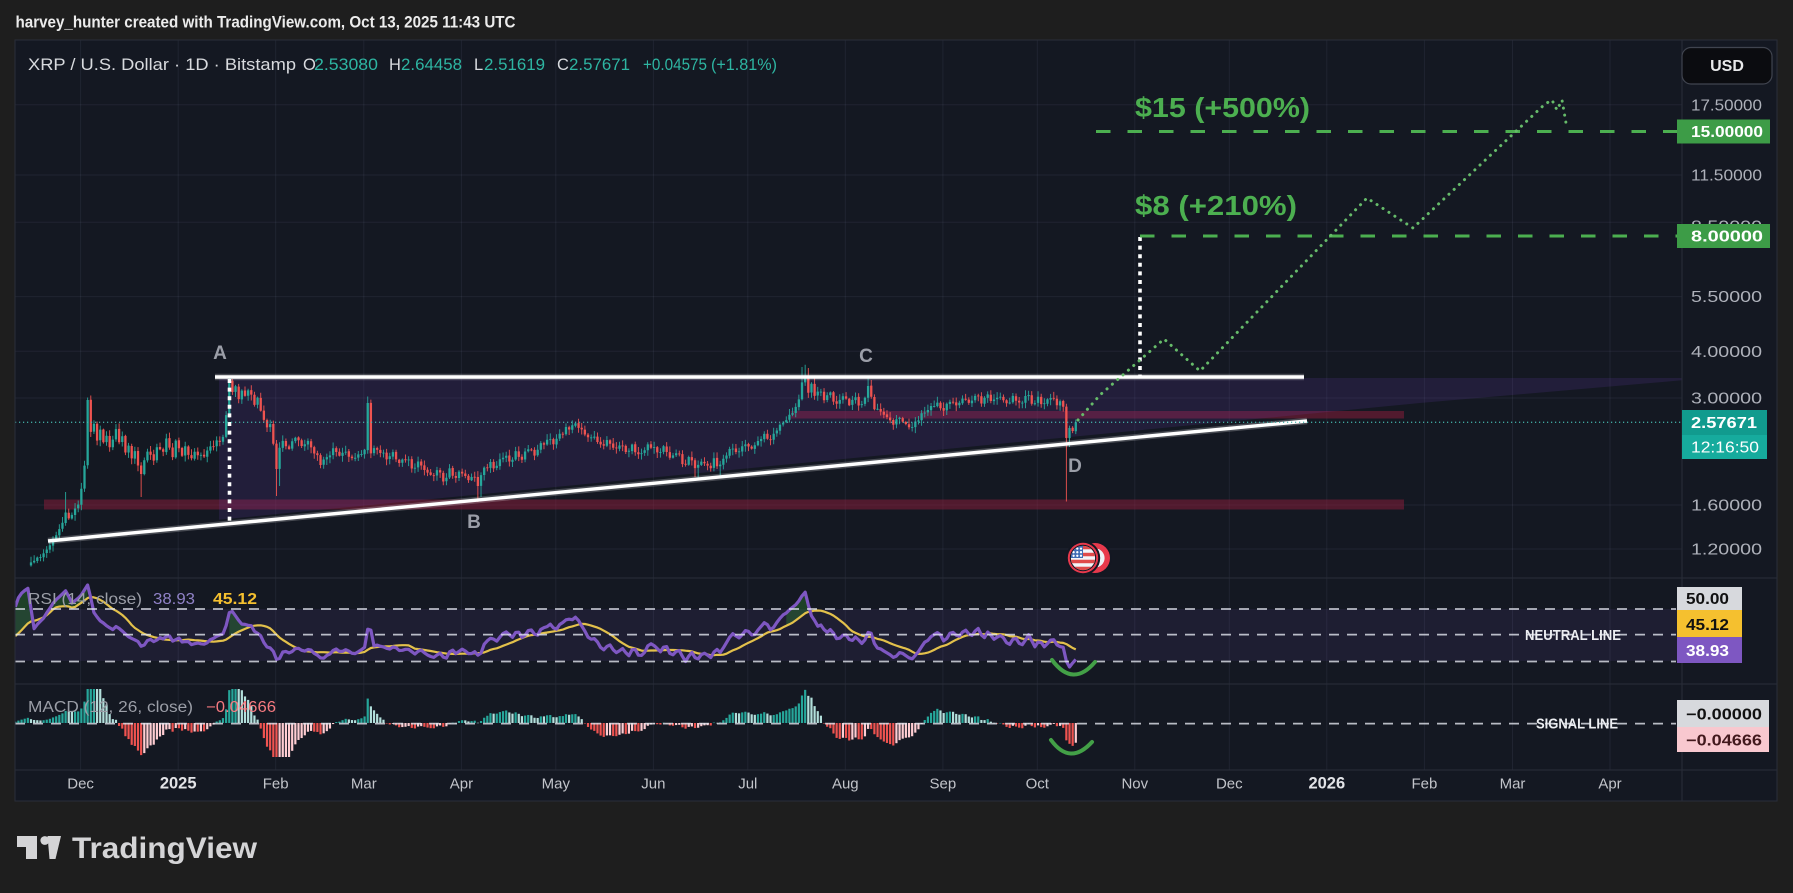 This screenshot has width=1793, height=893. Describe the element at coordinates (653, 784) in the screenshot. I see `svg-text: Jun` at that location.